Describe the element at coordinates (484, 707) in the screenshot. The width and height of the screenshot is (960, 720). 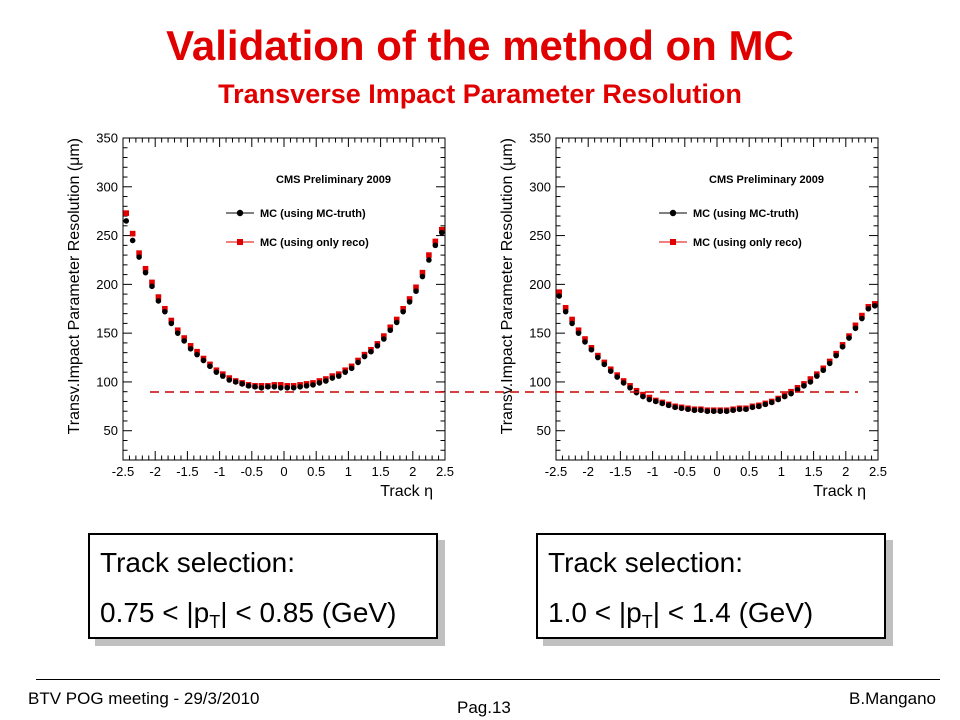
I see `footer-page-number: Pag.13` at that location.